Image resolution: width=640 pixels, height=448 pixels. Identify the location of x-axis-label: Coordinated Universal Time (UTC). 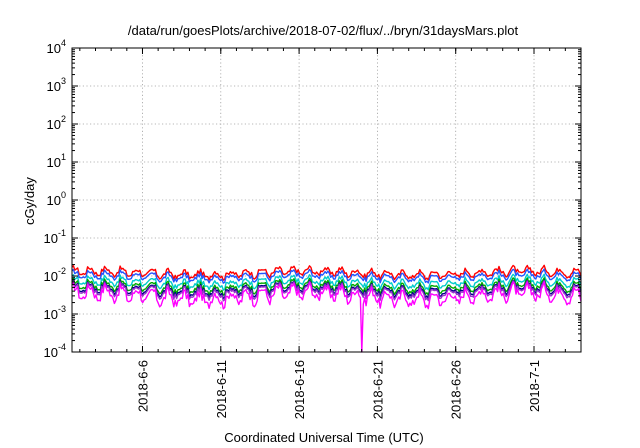
(323, 437).